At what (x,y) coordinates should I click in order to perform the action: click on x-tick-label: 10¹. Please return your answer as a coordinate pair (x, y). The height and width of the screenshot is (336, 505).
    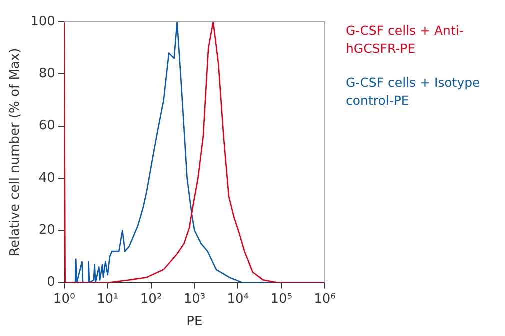
    Looking at the image, I should click on (107, 299).